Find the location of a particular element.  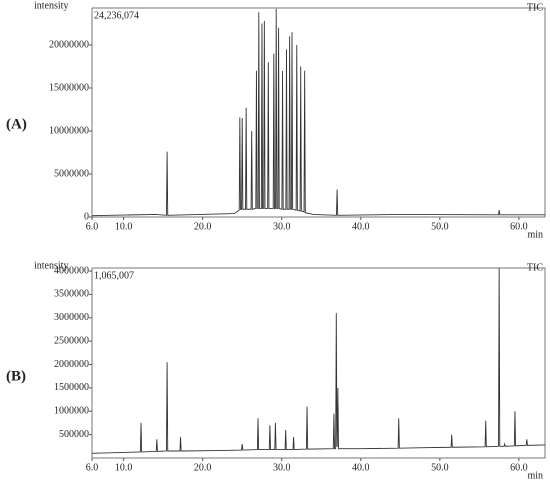

y-tick-label: 0 is located at coordinates (86, 216).